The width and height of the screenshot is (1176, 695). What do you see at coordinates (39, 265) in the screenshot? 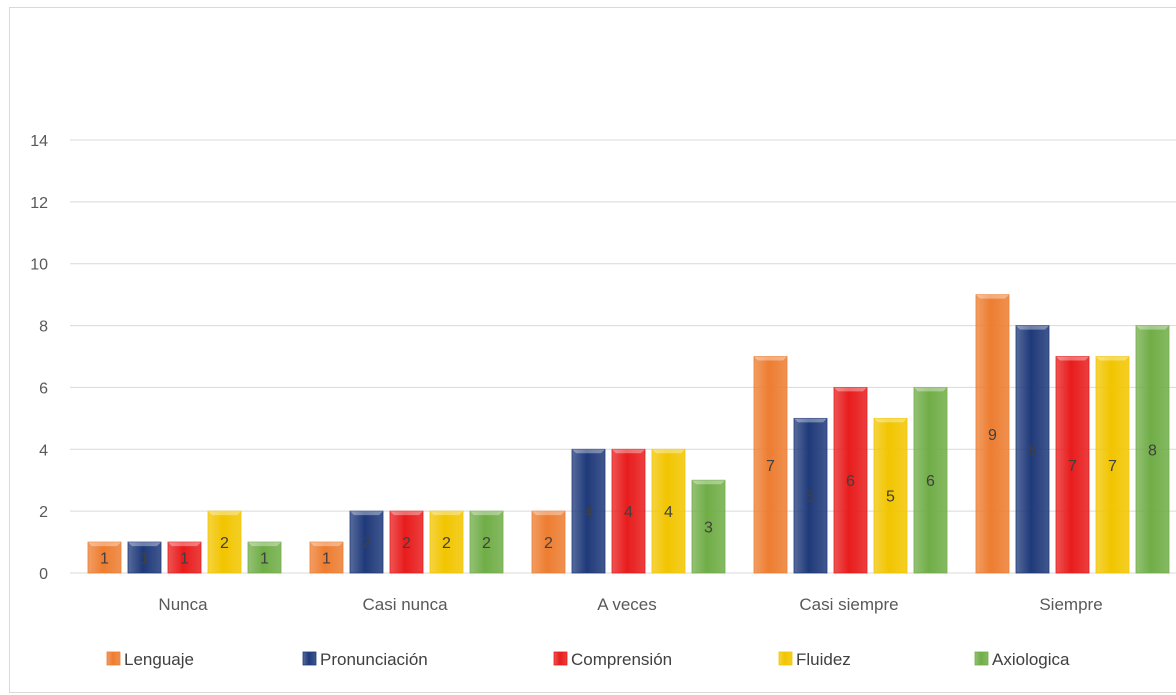
I see `y-tick-label: 10` at bounding box center [39, 265].